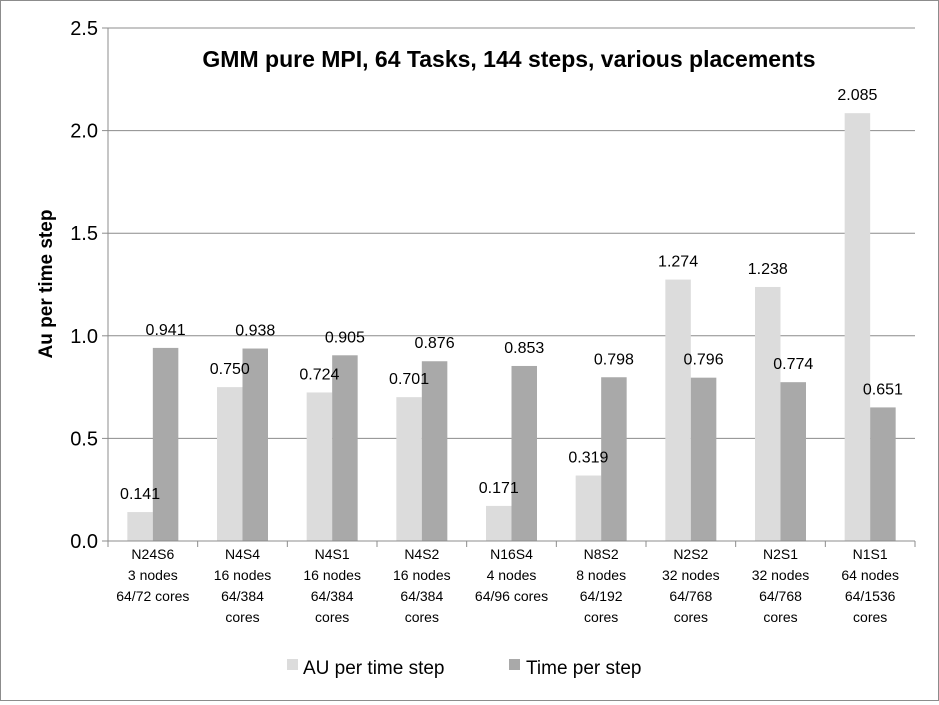 The image size is (939, 705). Describe the element at coordinates (870, 554) in the screenshot. I see `category-label: N1S1` at that location.